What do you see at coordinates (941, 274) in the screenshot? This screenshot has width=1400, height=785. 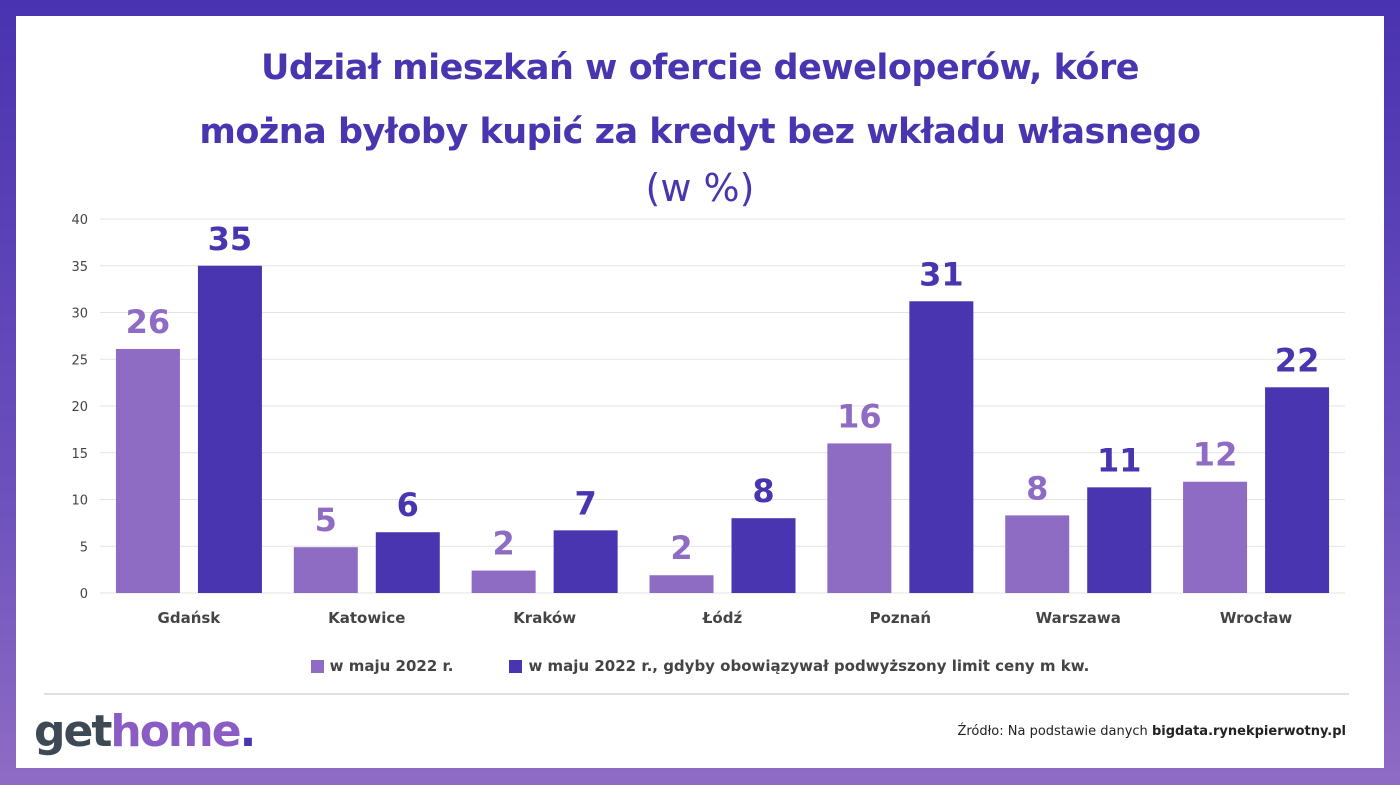 I see `data-label: 31` at bounding box center [941, 274].